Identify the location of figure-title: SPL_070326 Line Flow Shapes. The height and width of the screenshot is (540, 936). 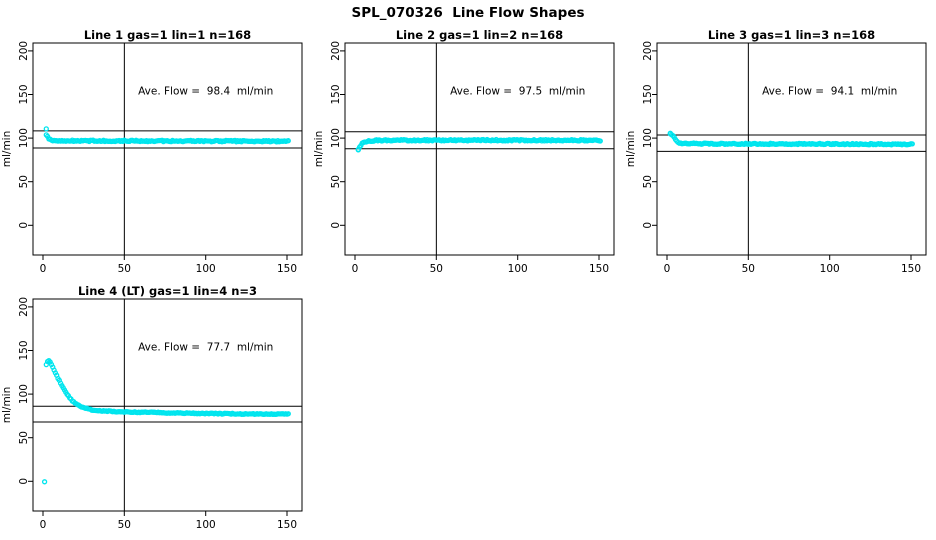
(468, 13).